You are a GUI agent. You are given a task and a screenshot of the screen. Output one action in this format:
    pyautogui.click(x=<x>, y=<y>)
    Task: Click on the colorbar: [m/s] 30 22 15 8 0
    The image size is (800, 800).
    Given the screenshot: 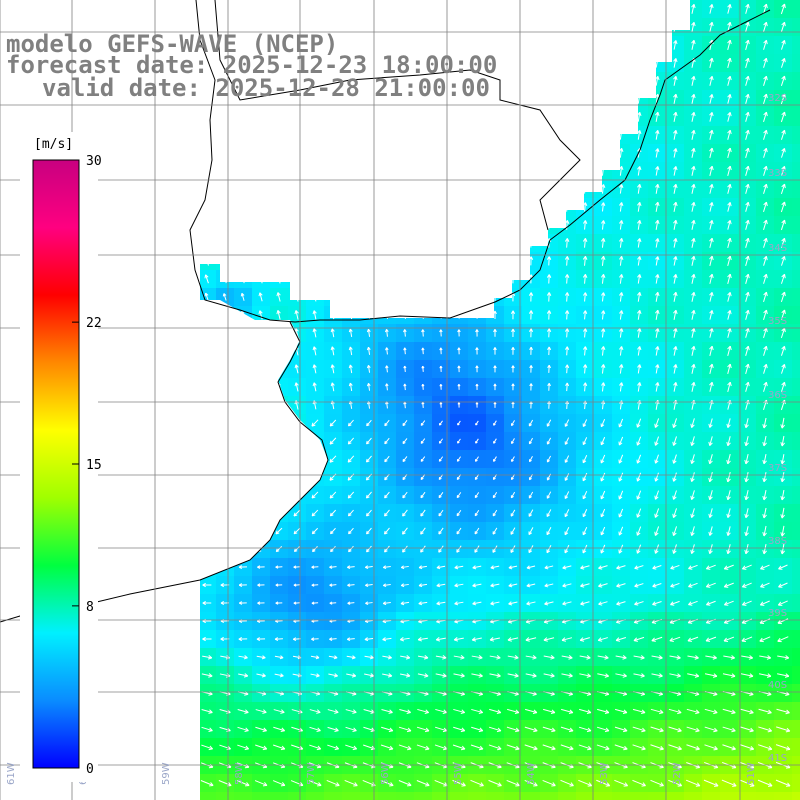 What is the action you would take?
    pyautogui.click(x=61, y=457)
    